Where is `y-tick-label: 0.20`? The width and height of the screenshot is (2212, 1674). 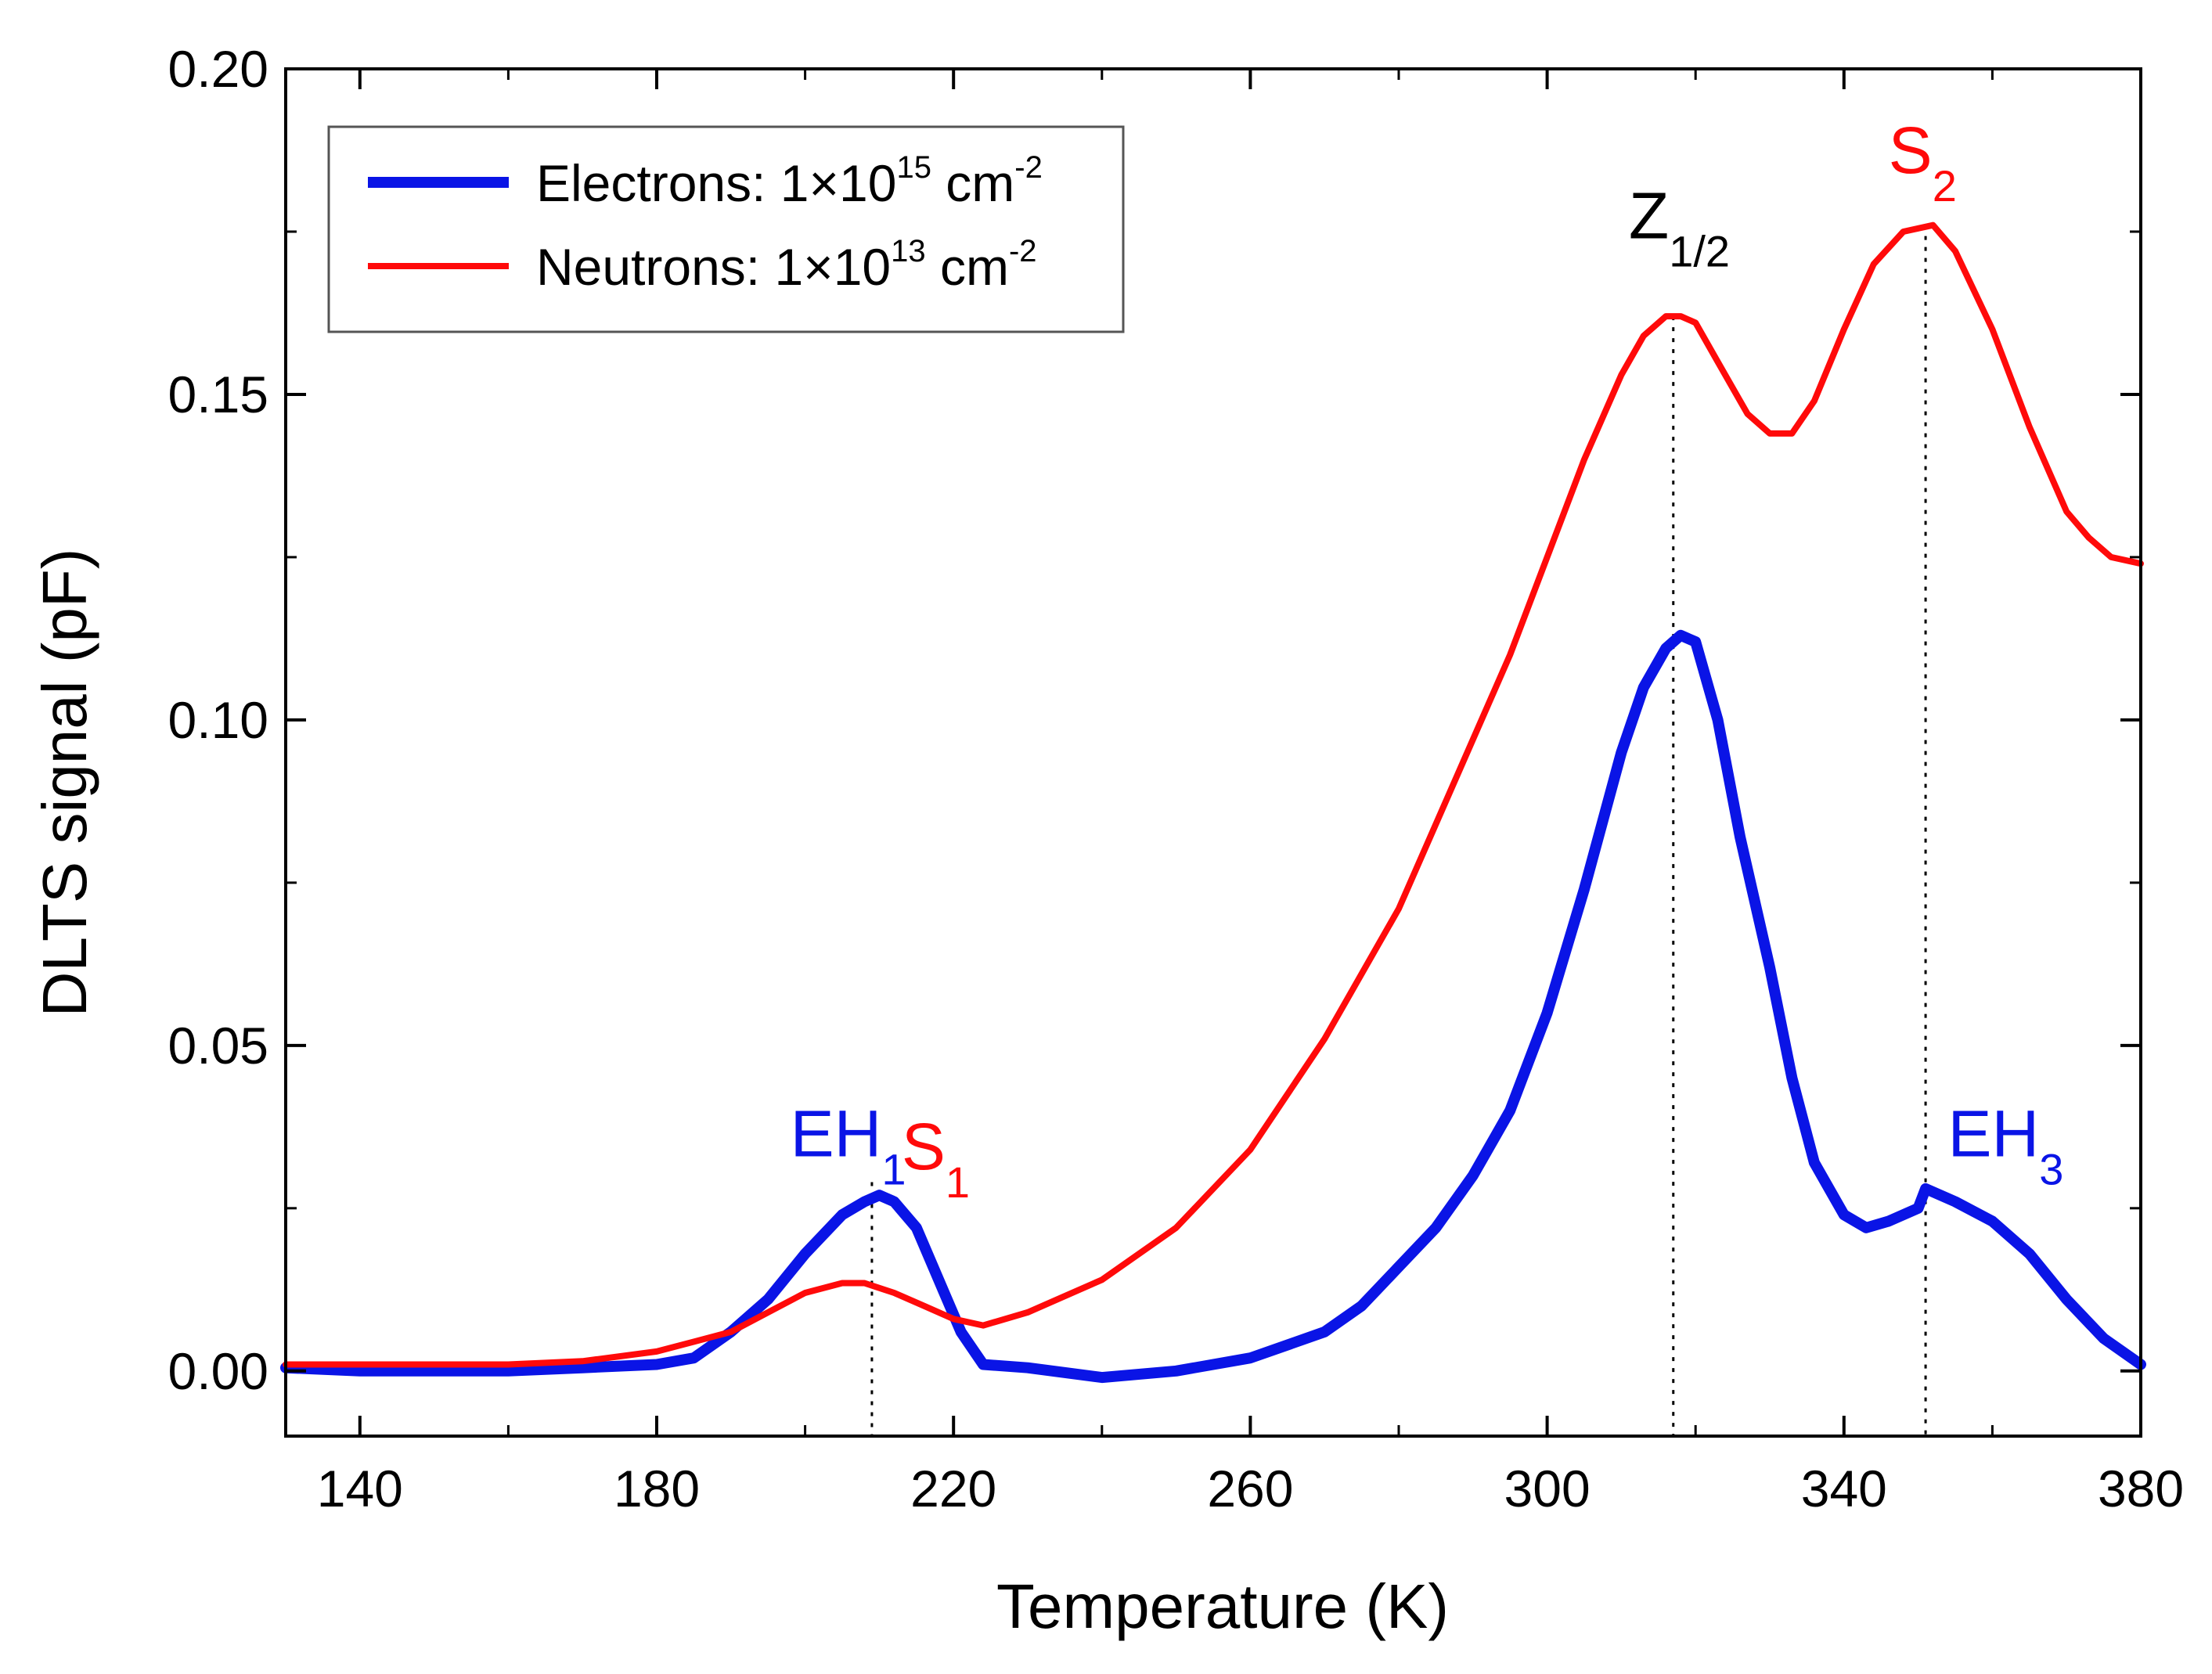
y-tick-label: 0.20 is located at coordinates (218, 69).